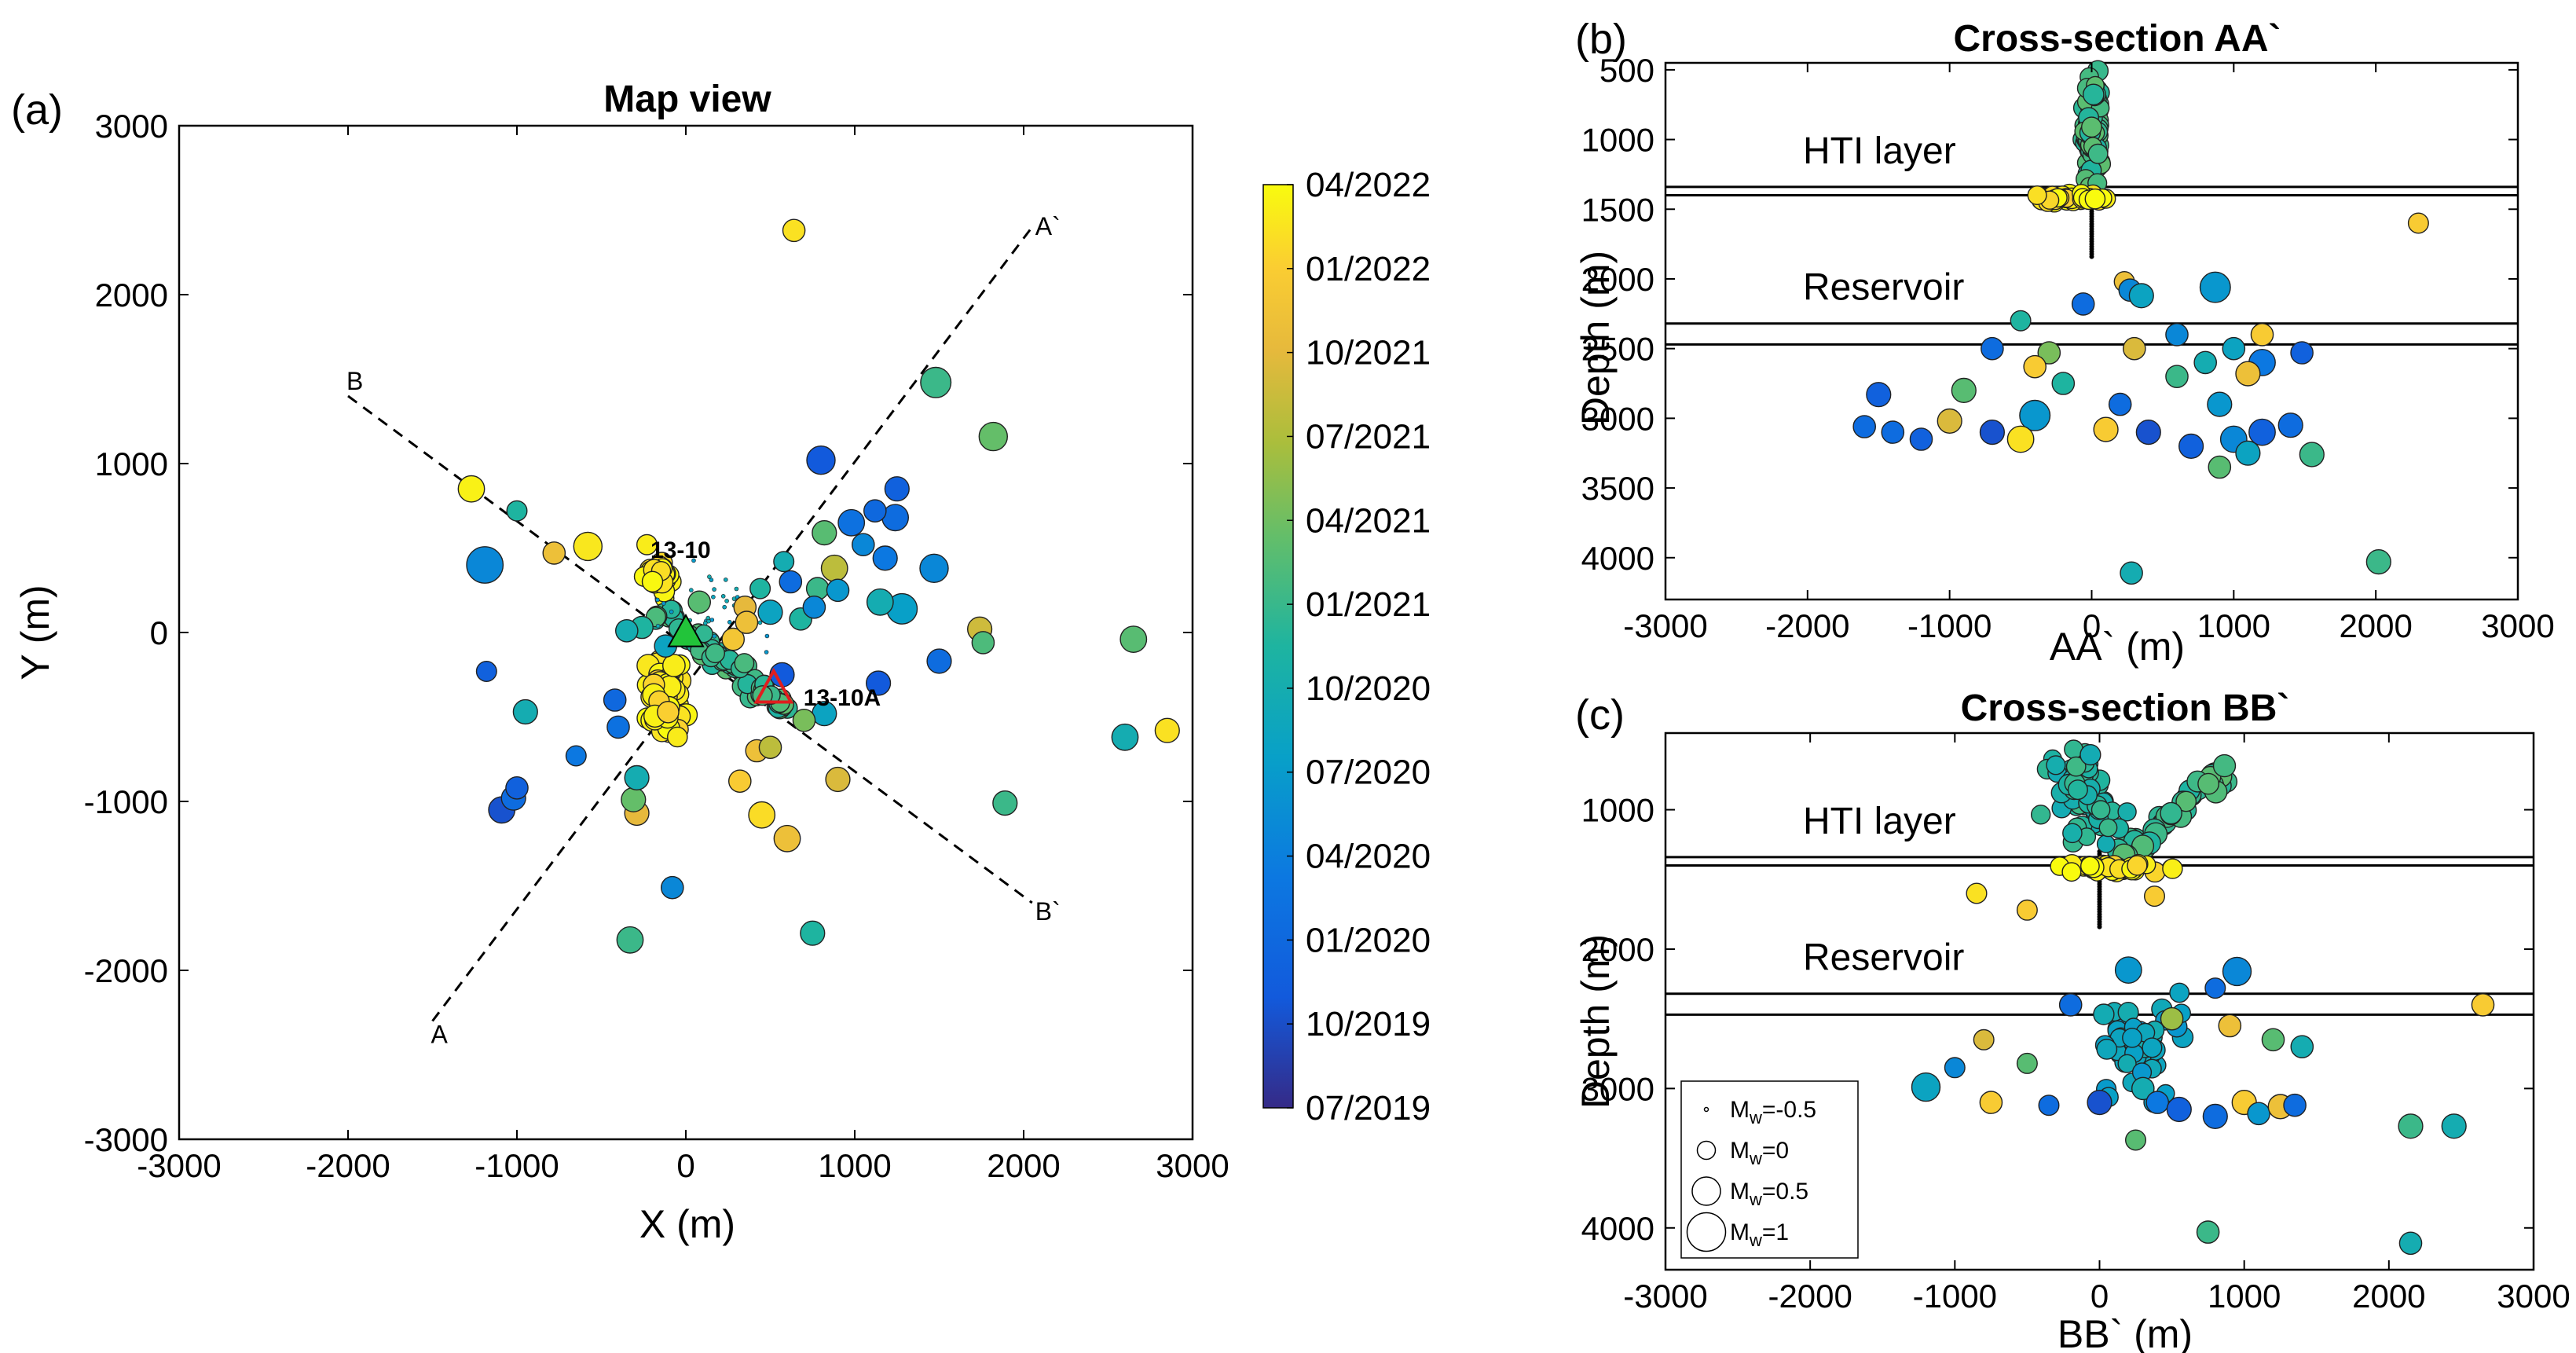 The width and height of the screenshot is (2576, 1353). Describe the element at coordinates (687, 99) in the screenshot. I see `panel-a-title: Map view` at that location.